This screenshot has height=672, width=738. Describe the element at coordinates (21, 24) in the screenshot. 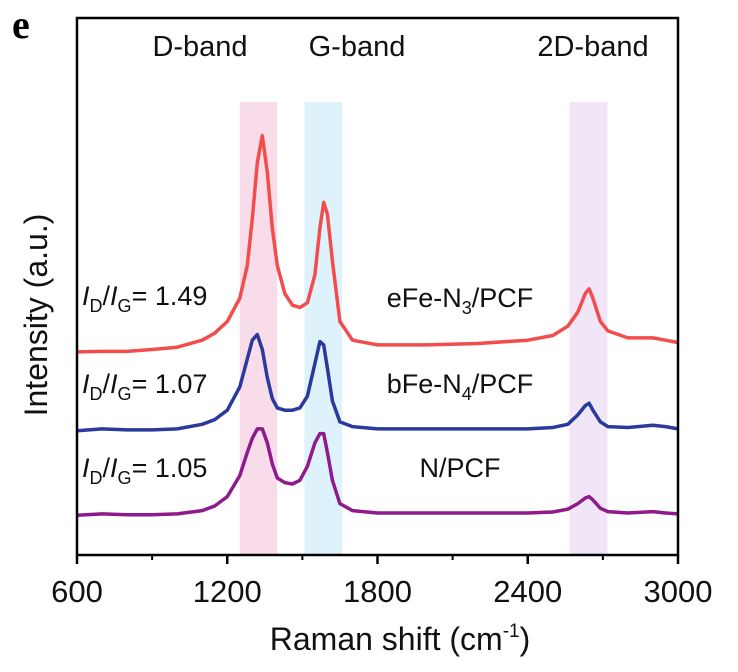

I see `panel-label: e` at that location.